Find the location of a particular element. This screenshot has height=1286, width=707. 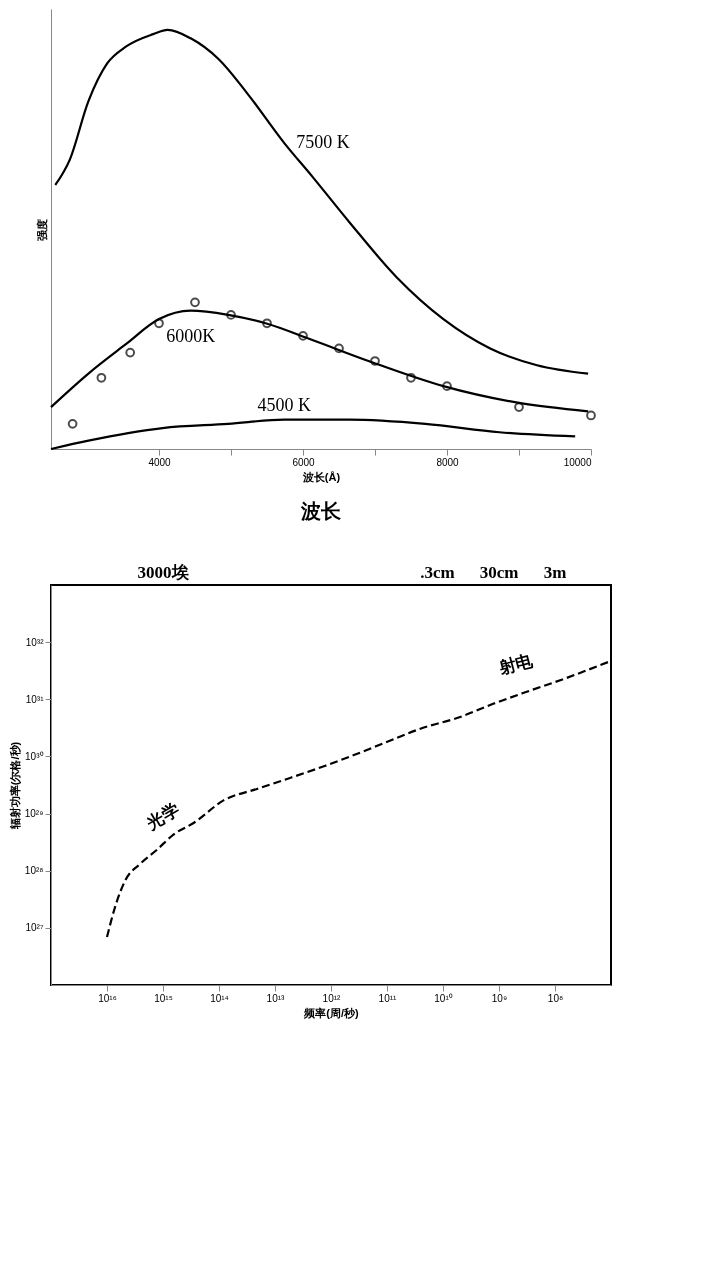

text: 波长 is located at coordinates (321, 511).